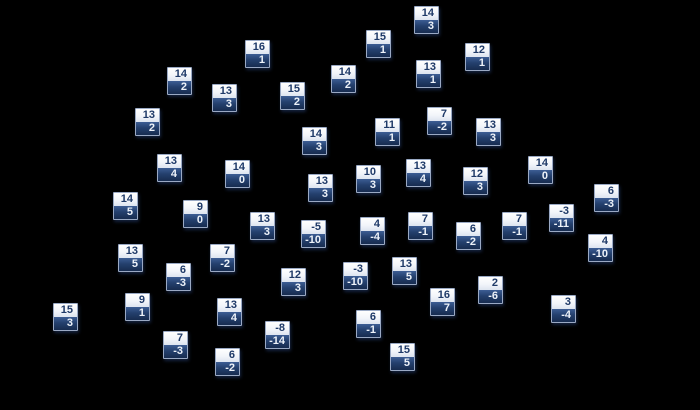 This screenshot has width=700, height=410. I want to click on unit-tile: 16 1, so click(257, 54).